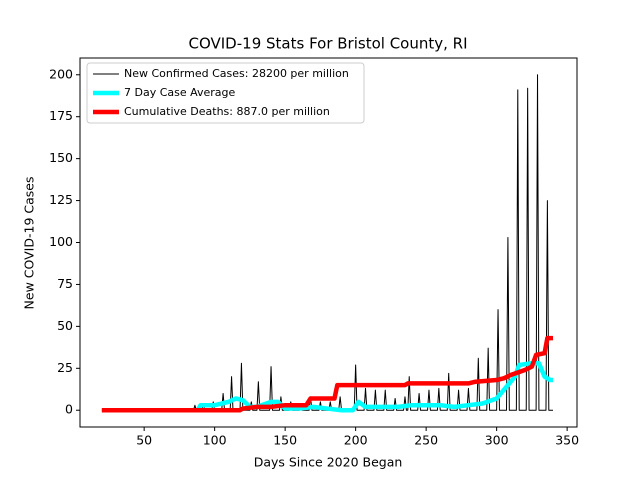 The image size is (640, 480). I want to click on x-tick-label: 300, so click(497, 440).